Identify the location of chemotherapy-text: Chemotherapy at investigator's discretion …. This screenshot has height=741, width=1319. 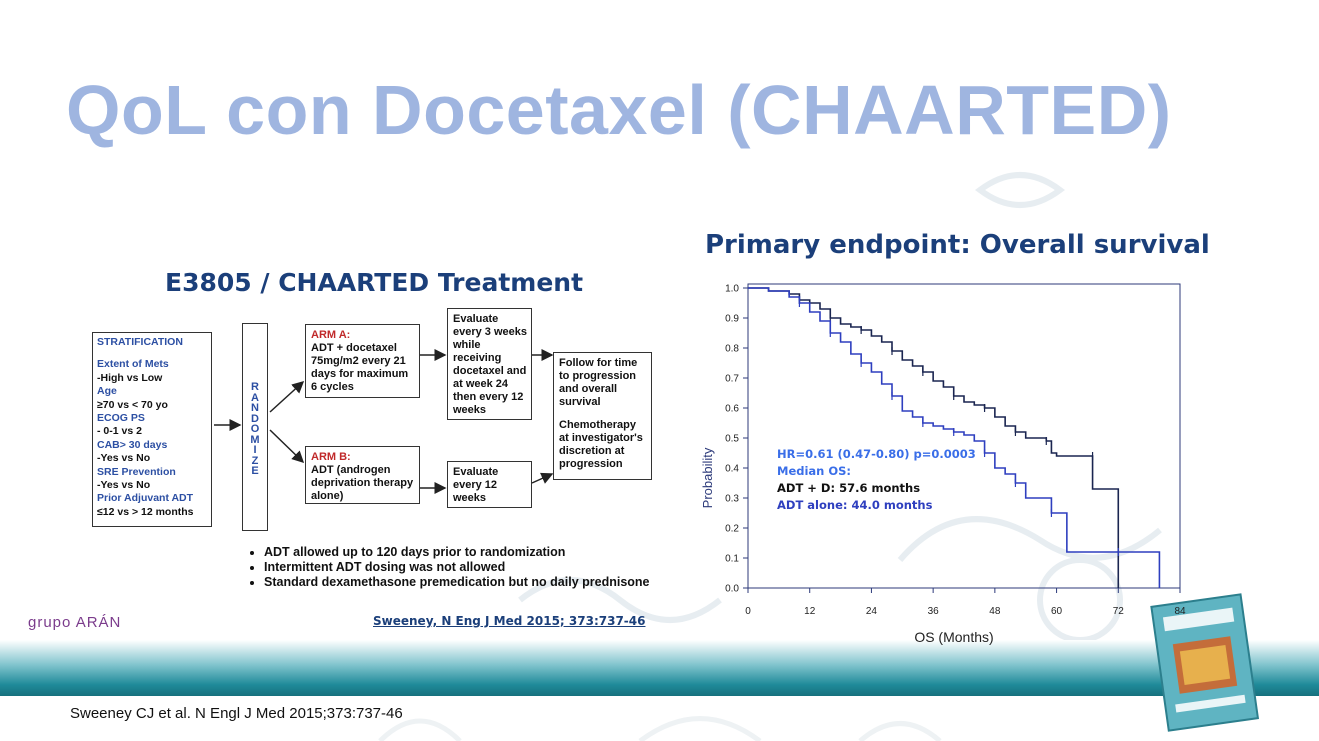
(602, 445).